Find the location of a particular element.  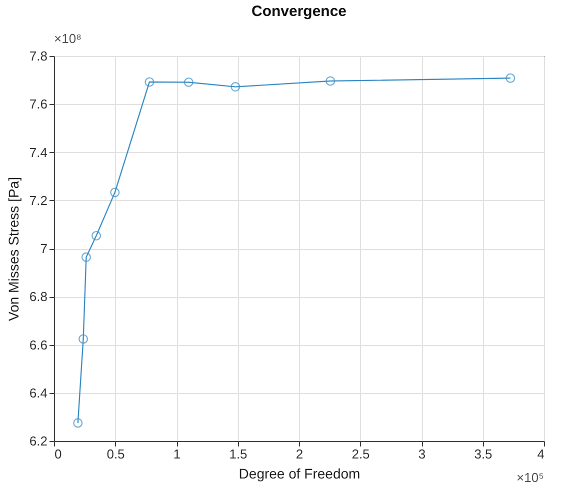

chart-title: Convergence is located at coordinates (299, 11).